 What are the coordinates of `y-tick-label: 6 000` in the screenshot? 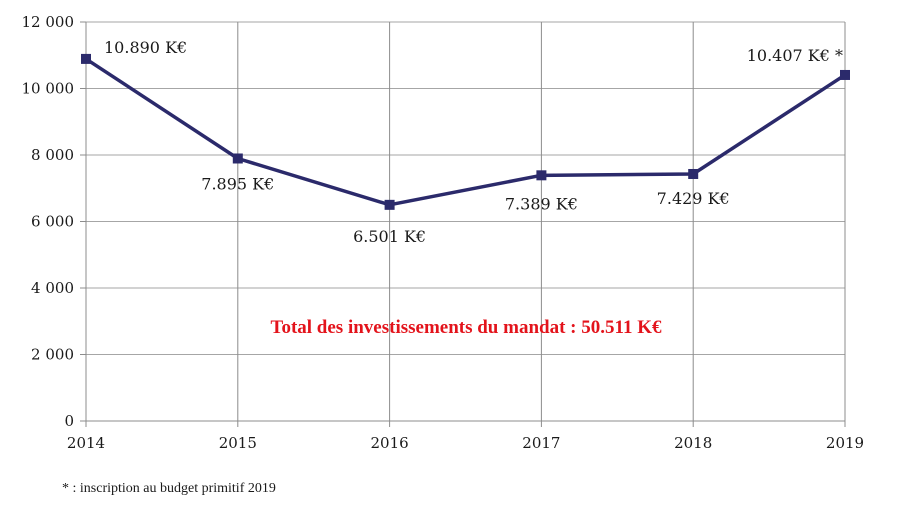 It's located at (52, 222).